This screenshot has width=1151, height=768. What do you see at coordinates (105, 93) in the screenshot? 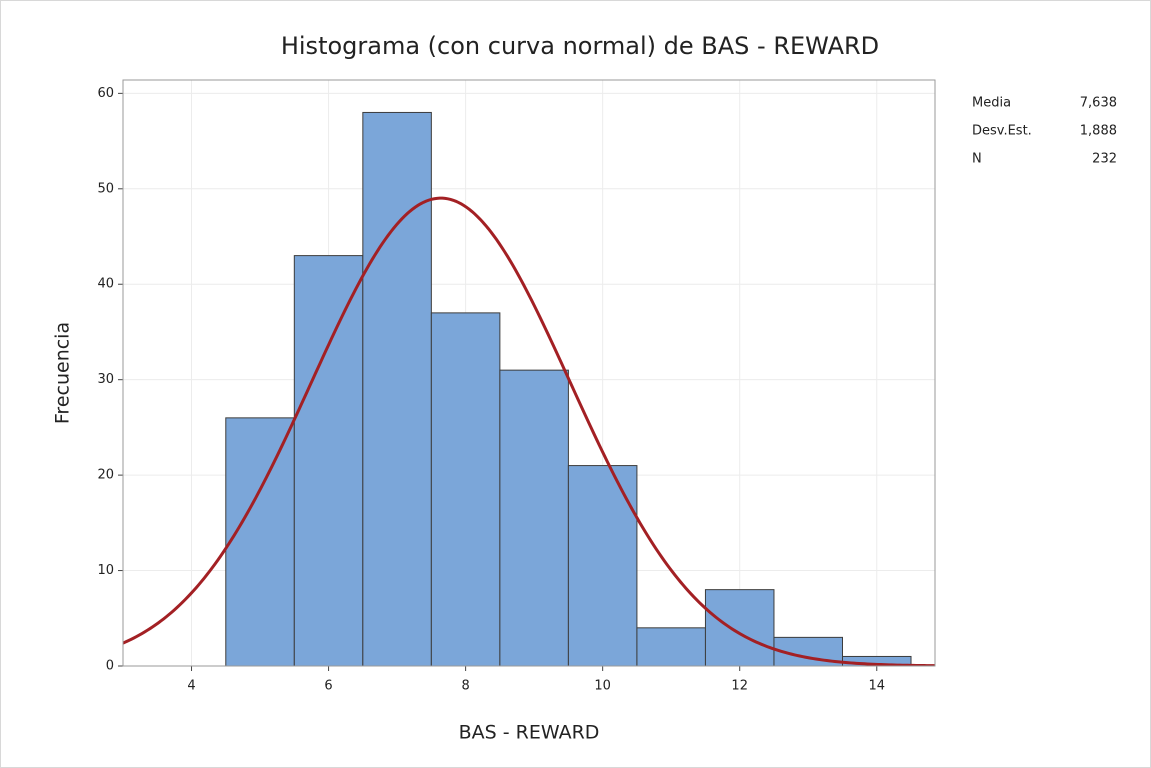
I see `y-tick-label: 60` at bounding box center [105, 93].